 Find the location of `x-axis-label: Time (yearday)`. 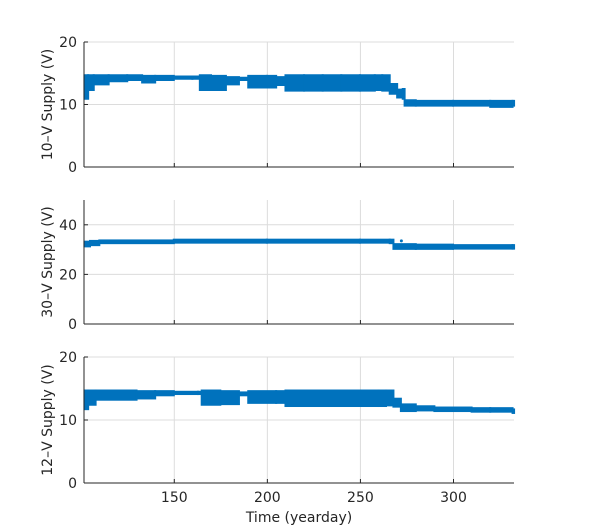

x-axis-label: Time (yearday) is located at coordinates (298, 517).